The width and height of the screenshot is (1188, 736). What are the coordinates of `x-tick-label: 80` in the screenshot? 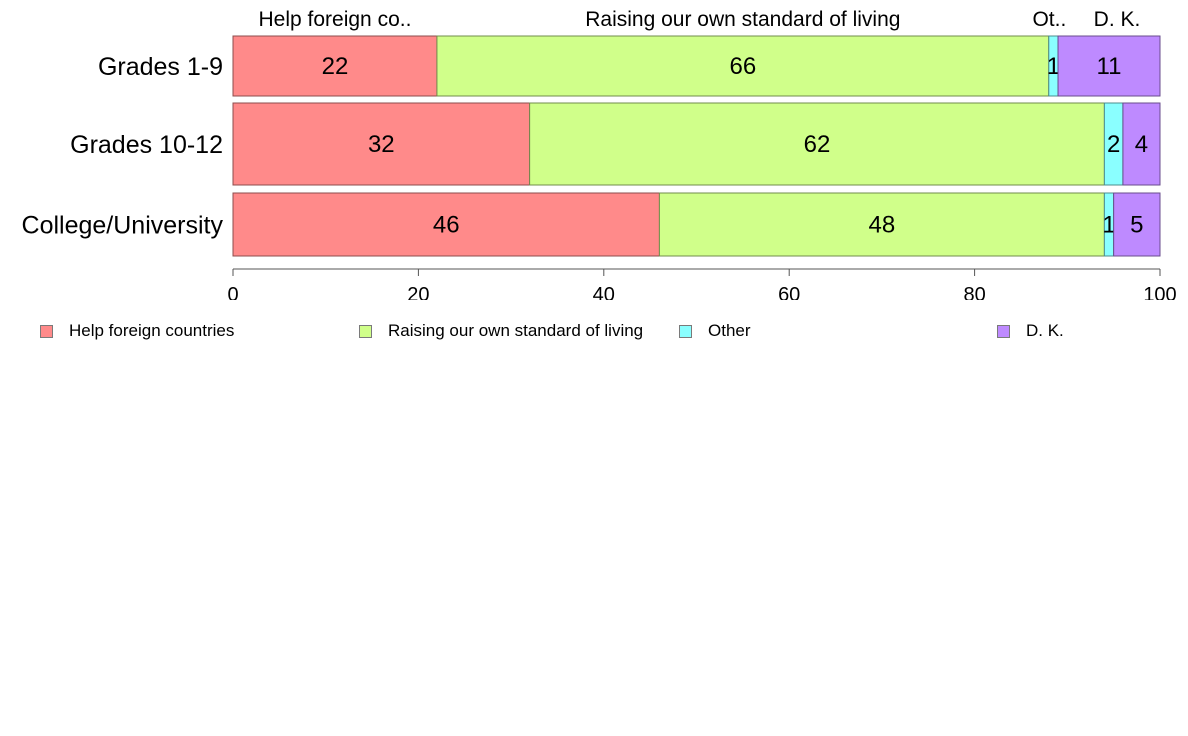 It's located at (974, 292).